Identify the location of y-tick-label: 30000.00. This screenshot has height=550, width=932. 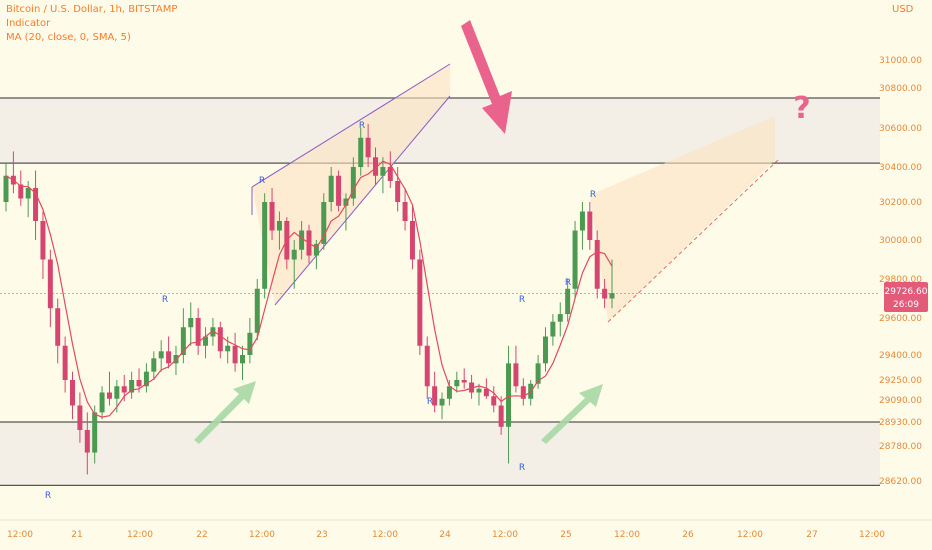
(900, 241).